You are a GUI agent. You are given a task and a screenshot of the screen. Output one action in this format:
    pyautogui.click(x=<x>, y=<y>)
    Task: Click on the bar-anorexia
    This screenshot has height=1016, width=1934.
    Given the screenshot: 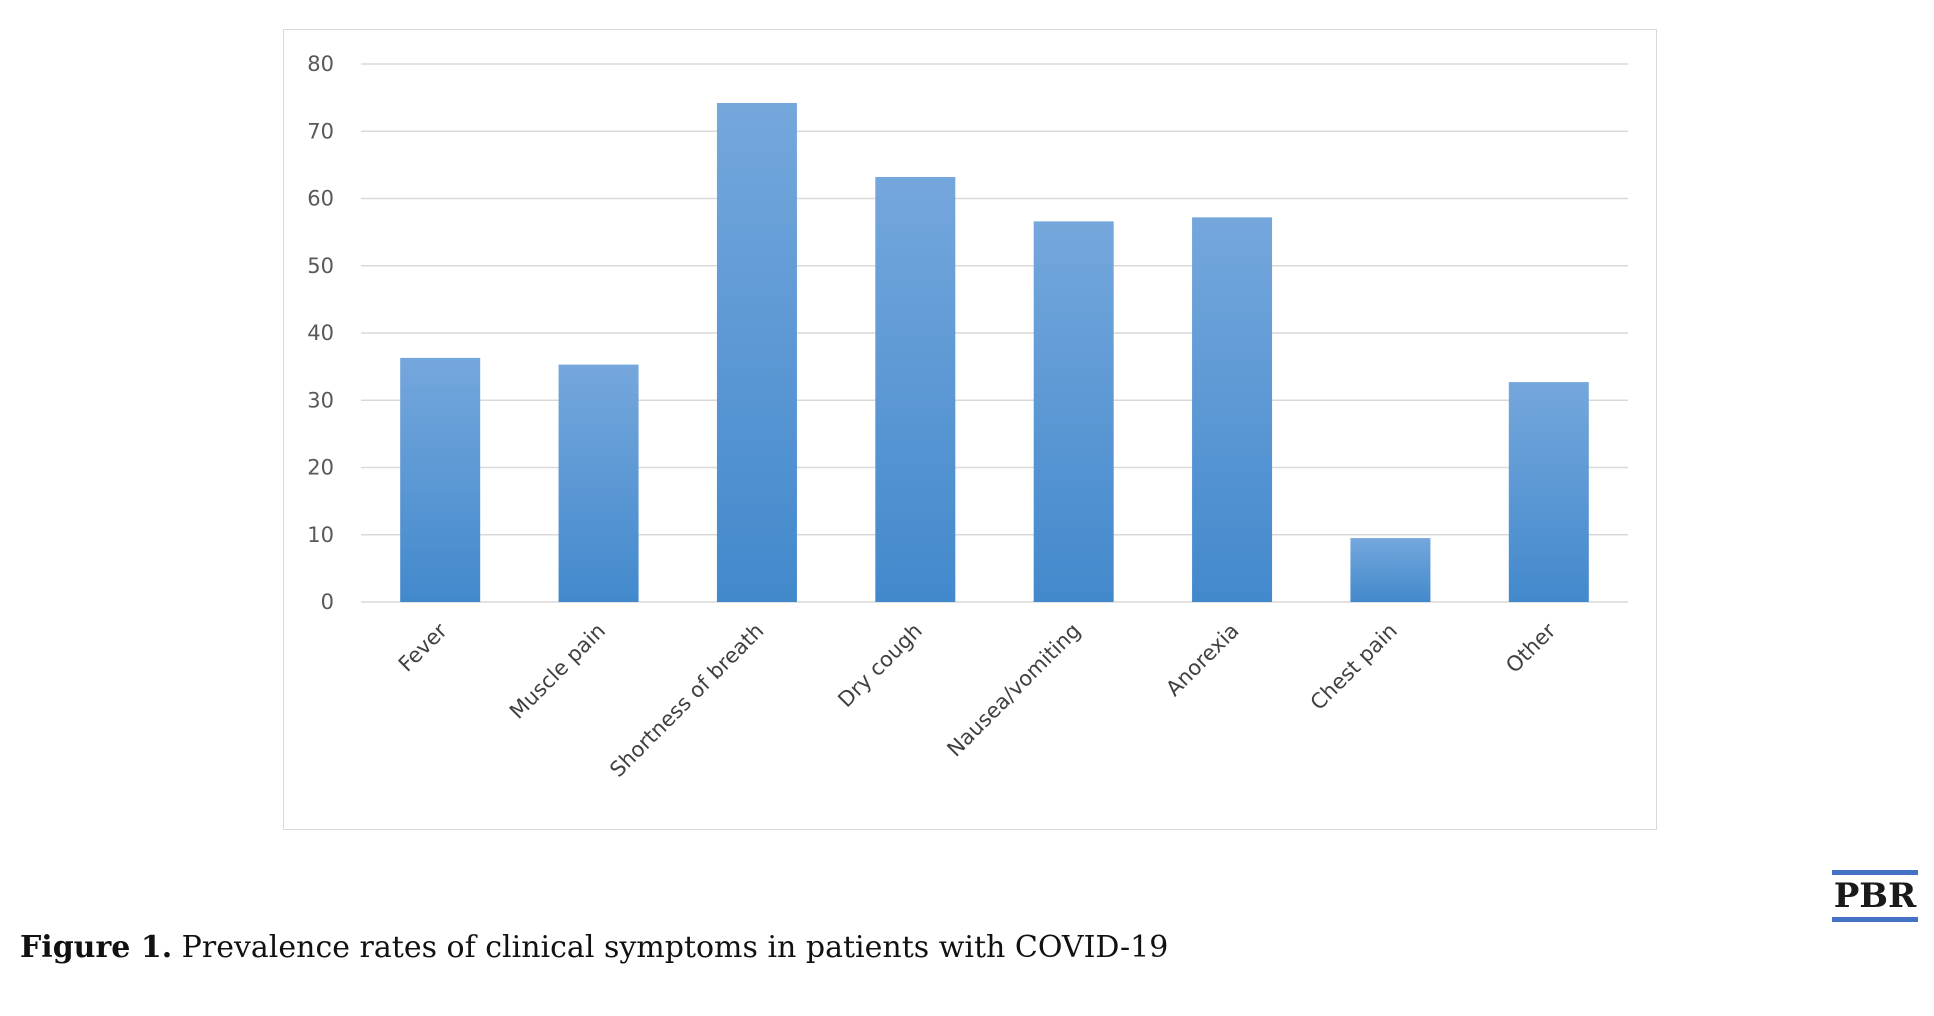 What is the action you would take?
    pyautogui.click(x=1232, y=409)
    